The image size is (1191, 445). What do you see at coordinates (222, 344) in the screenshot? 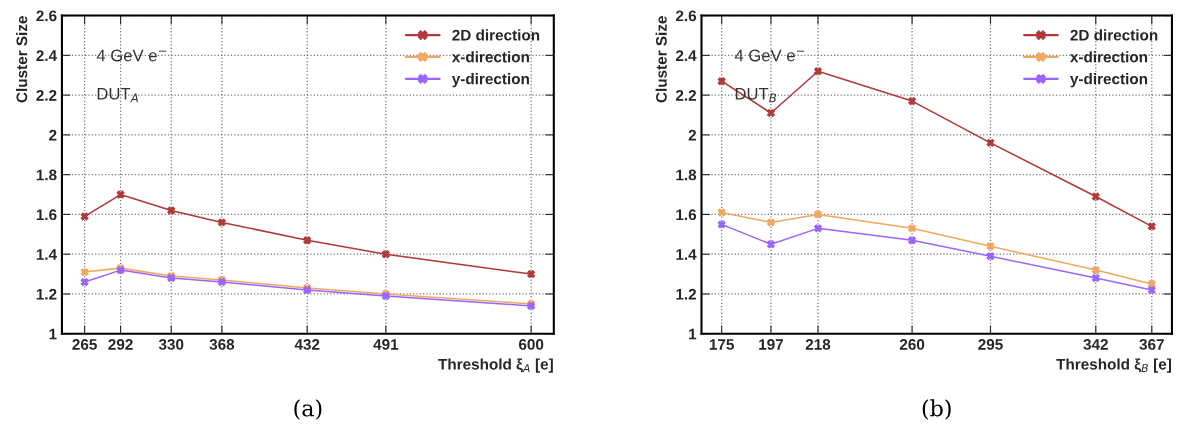
I see `x-tick-label: 368` at bounding box center [222, 344].